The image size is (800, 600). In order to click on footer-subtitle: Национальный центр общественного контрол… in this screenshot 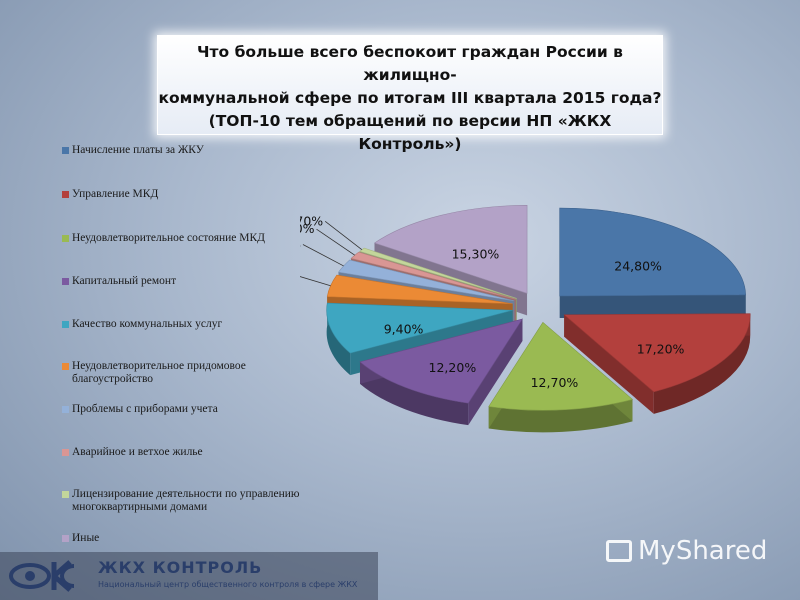, I will do `click(228, 584)`.